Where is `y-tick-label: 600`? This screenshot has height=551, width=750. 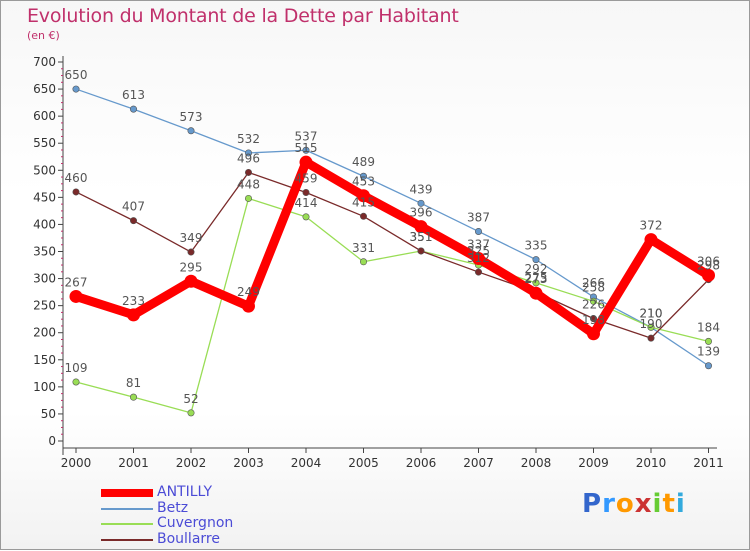
y-tick-label: 600 is located at coordinates (44, 116).